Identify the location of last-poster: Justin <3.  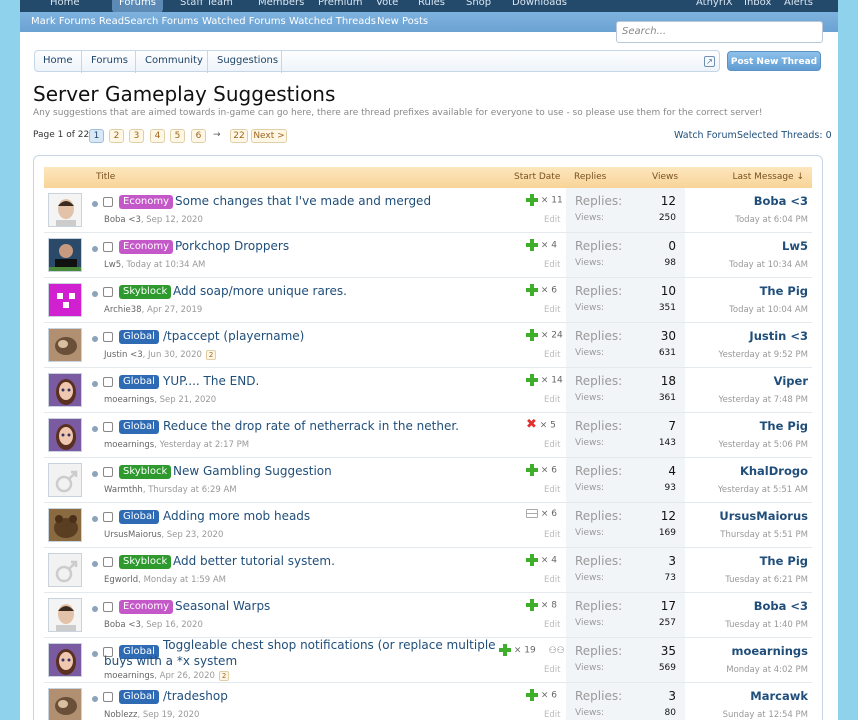
(778, 336).